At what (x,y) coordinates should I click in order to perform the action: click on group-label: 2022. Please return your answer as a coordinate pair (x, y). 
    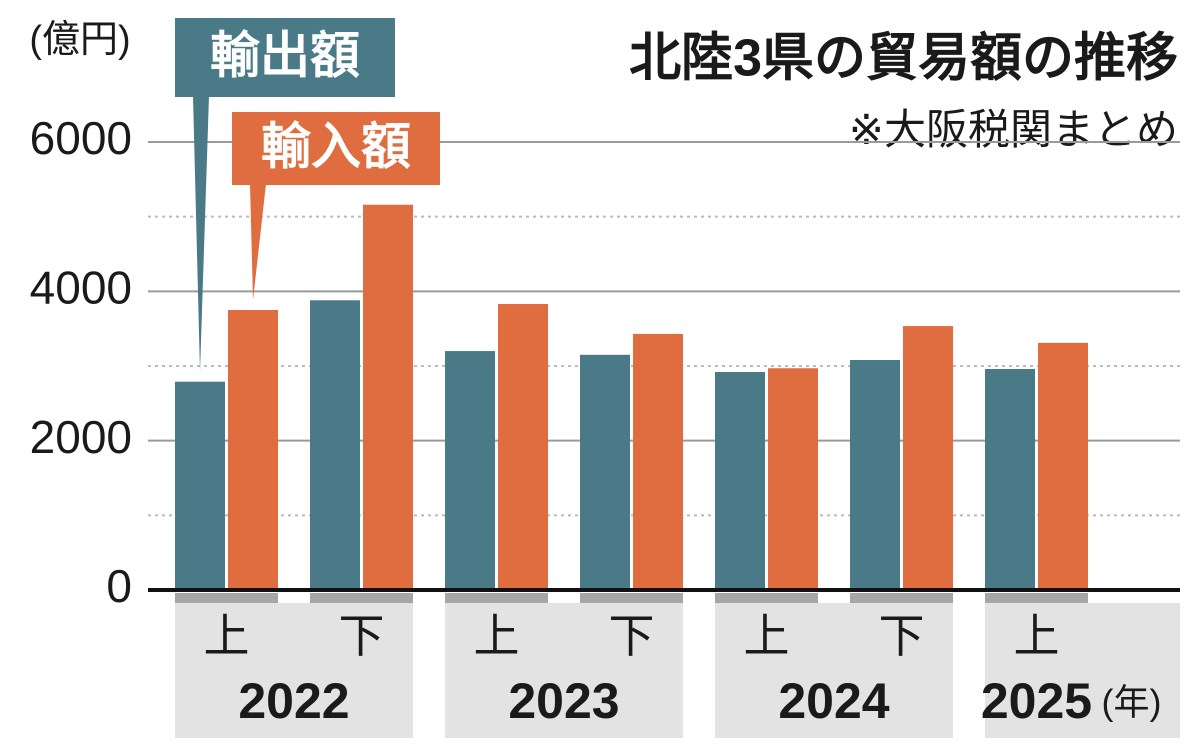
    Looking at the image, I should click on (293, 701).